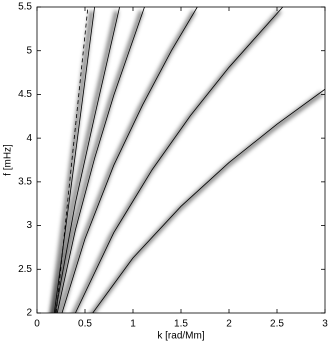  What do you see at coordinates (25, 7) in the screenshot?
I see `y-tick-label: 5.5` at bounding box center [25, 7].